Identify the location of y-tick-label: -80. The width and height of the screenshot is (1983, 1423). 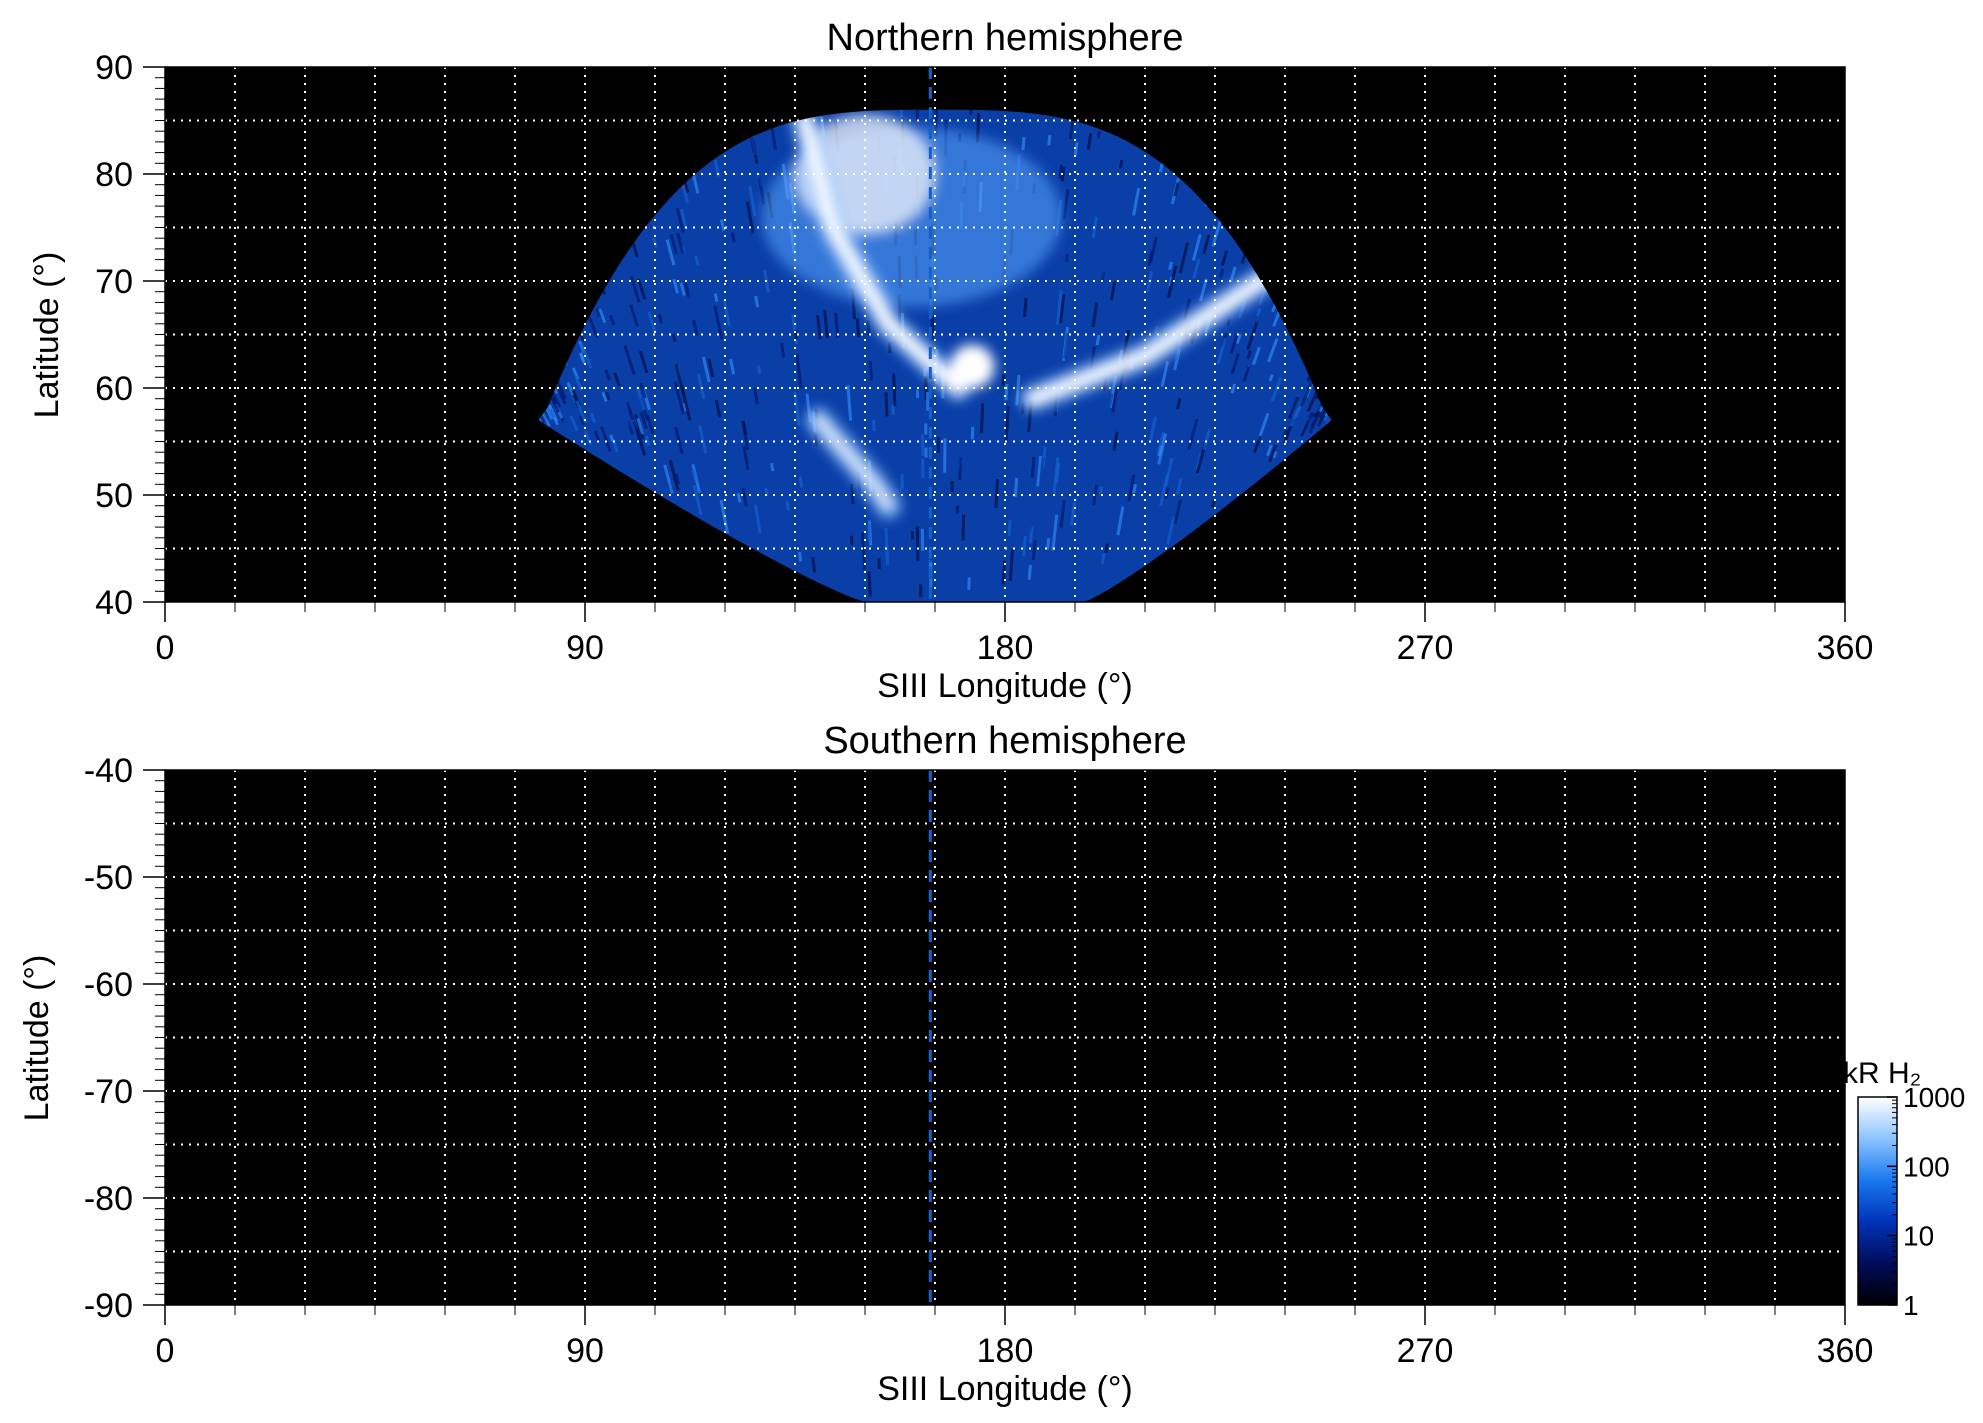
(108, 1199).